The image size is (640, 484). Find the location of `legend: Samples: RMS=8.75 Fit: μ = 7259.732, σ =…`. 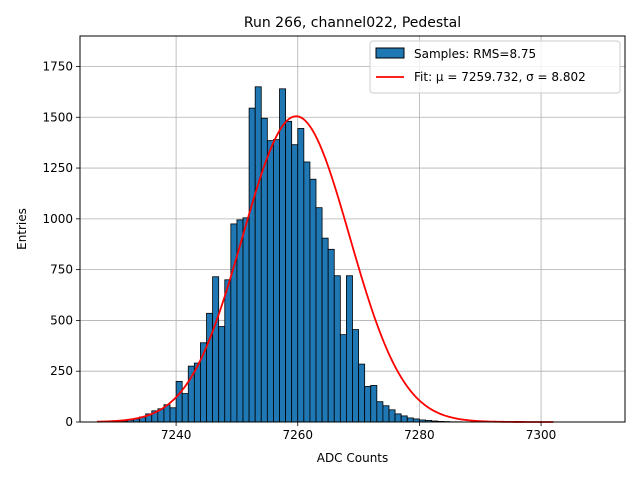

legend: Samples: RMS=8.75 Fit: μ = 7259.732, σ =… is located at coordinates (495, 67).